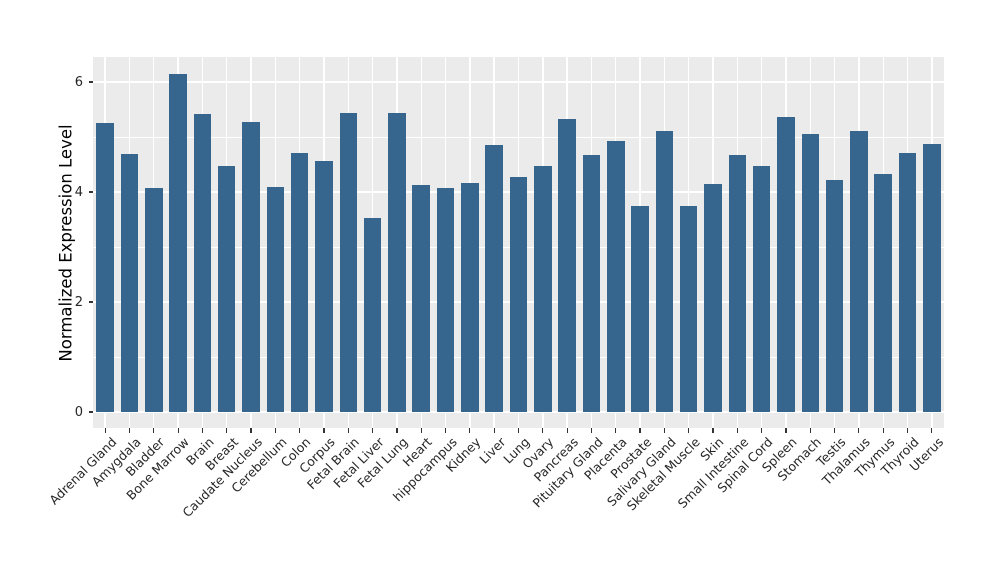 The height and width of the screenshot is (580, 1000). I want to click on y-tick-label: 2, so click(78, 302).